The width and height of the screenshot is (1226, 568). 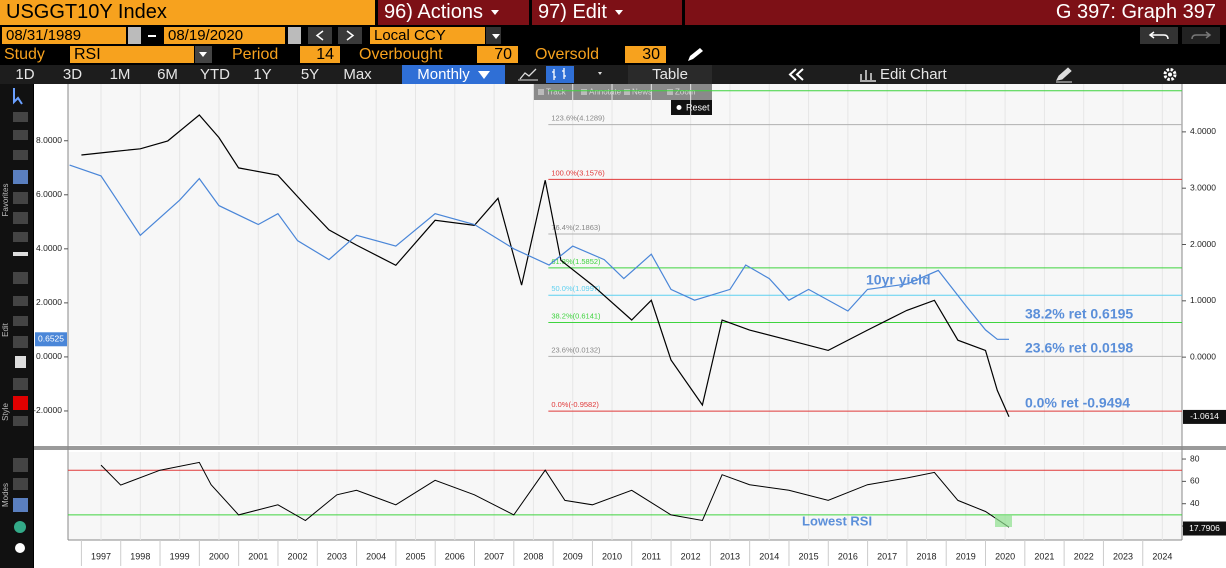 What do you see at coordinates (49, 356) in the screenshot?
I see `y-tick-label: 0.0000` at bounding box center [49, 356].